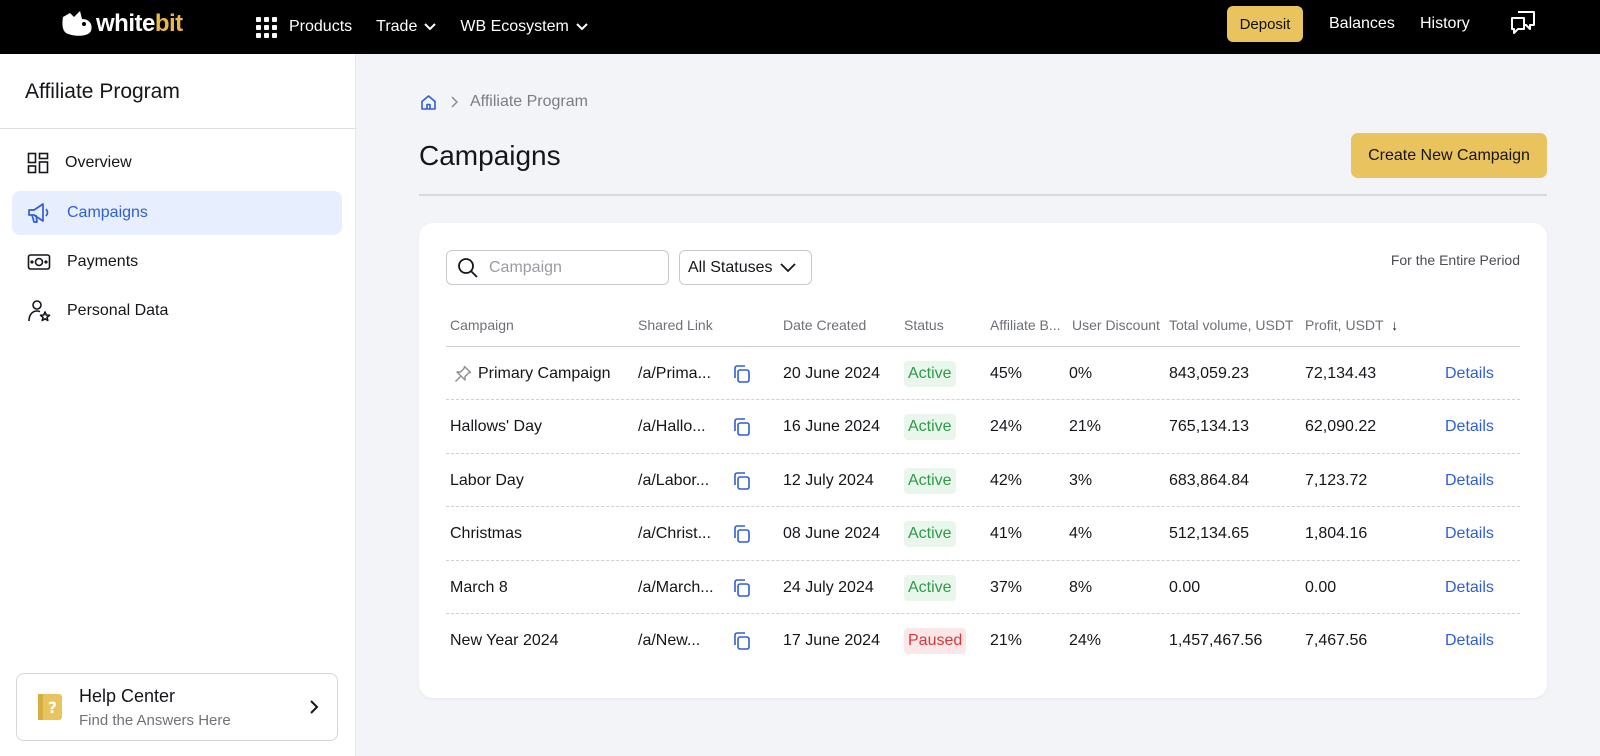  I want to click on column-header-user-discount: User Discount, so click(1116, 325).